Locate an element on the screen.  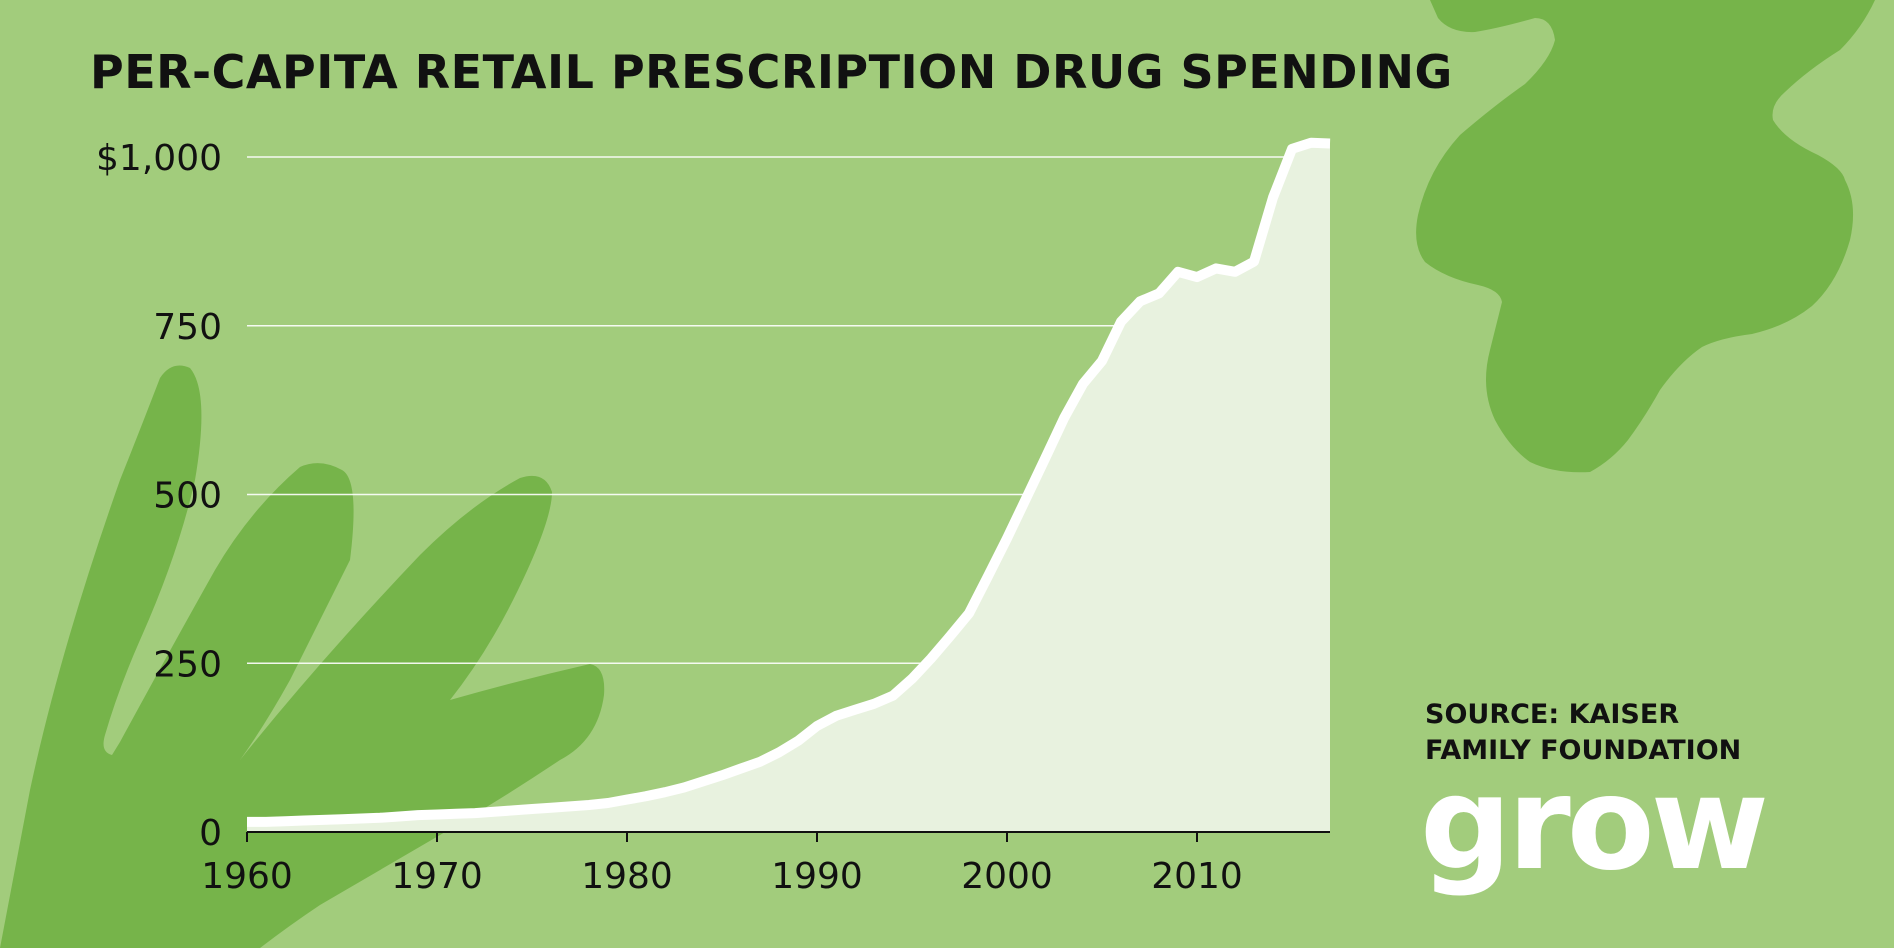
y-axis-labels: 0 250 500 750 $1,000 is located at coordinates (159, 496).